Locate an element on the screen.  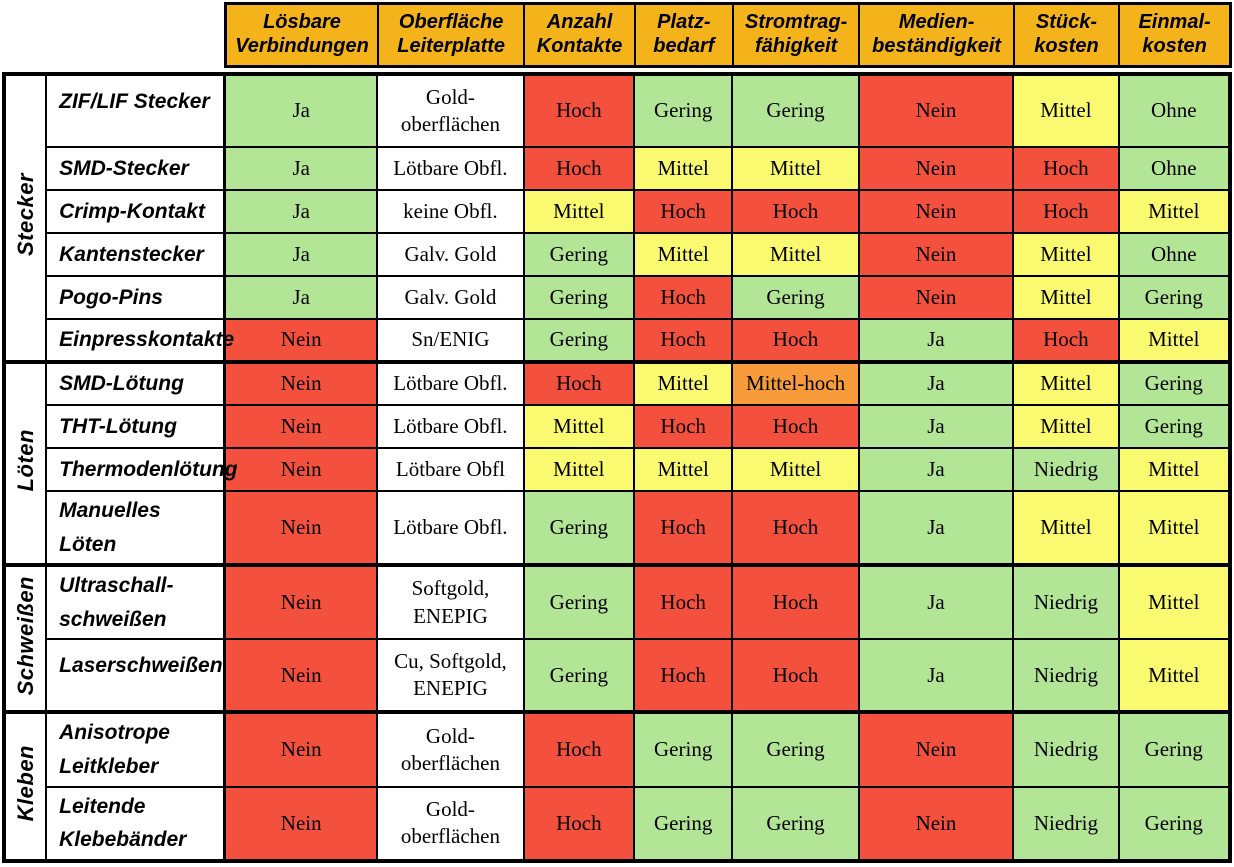
column-header-platzbedarf: Platz- bedarf is located at coordinates (683, 35).